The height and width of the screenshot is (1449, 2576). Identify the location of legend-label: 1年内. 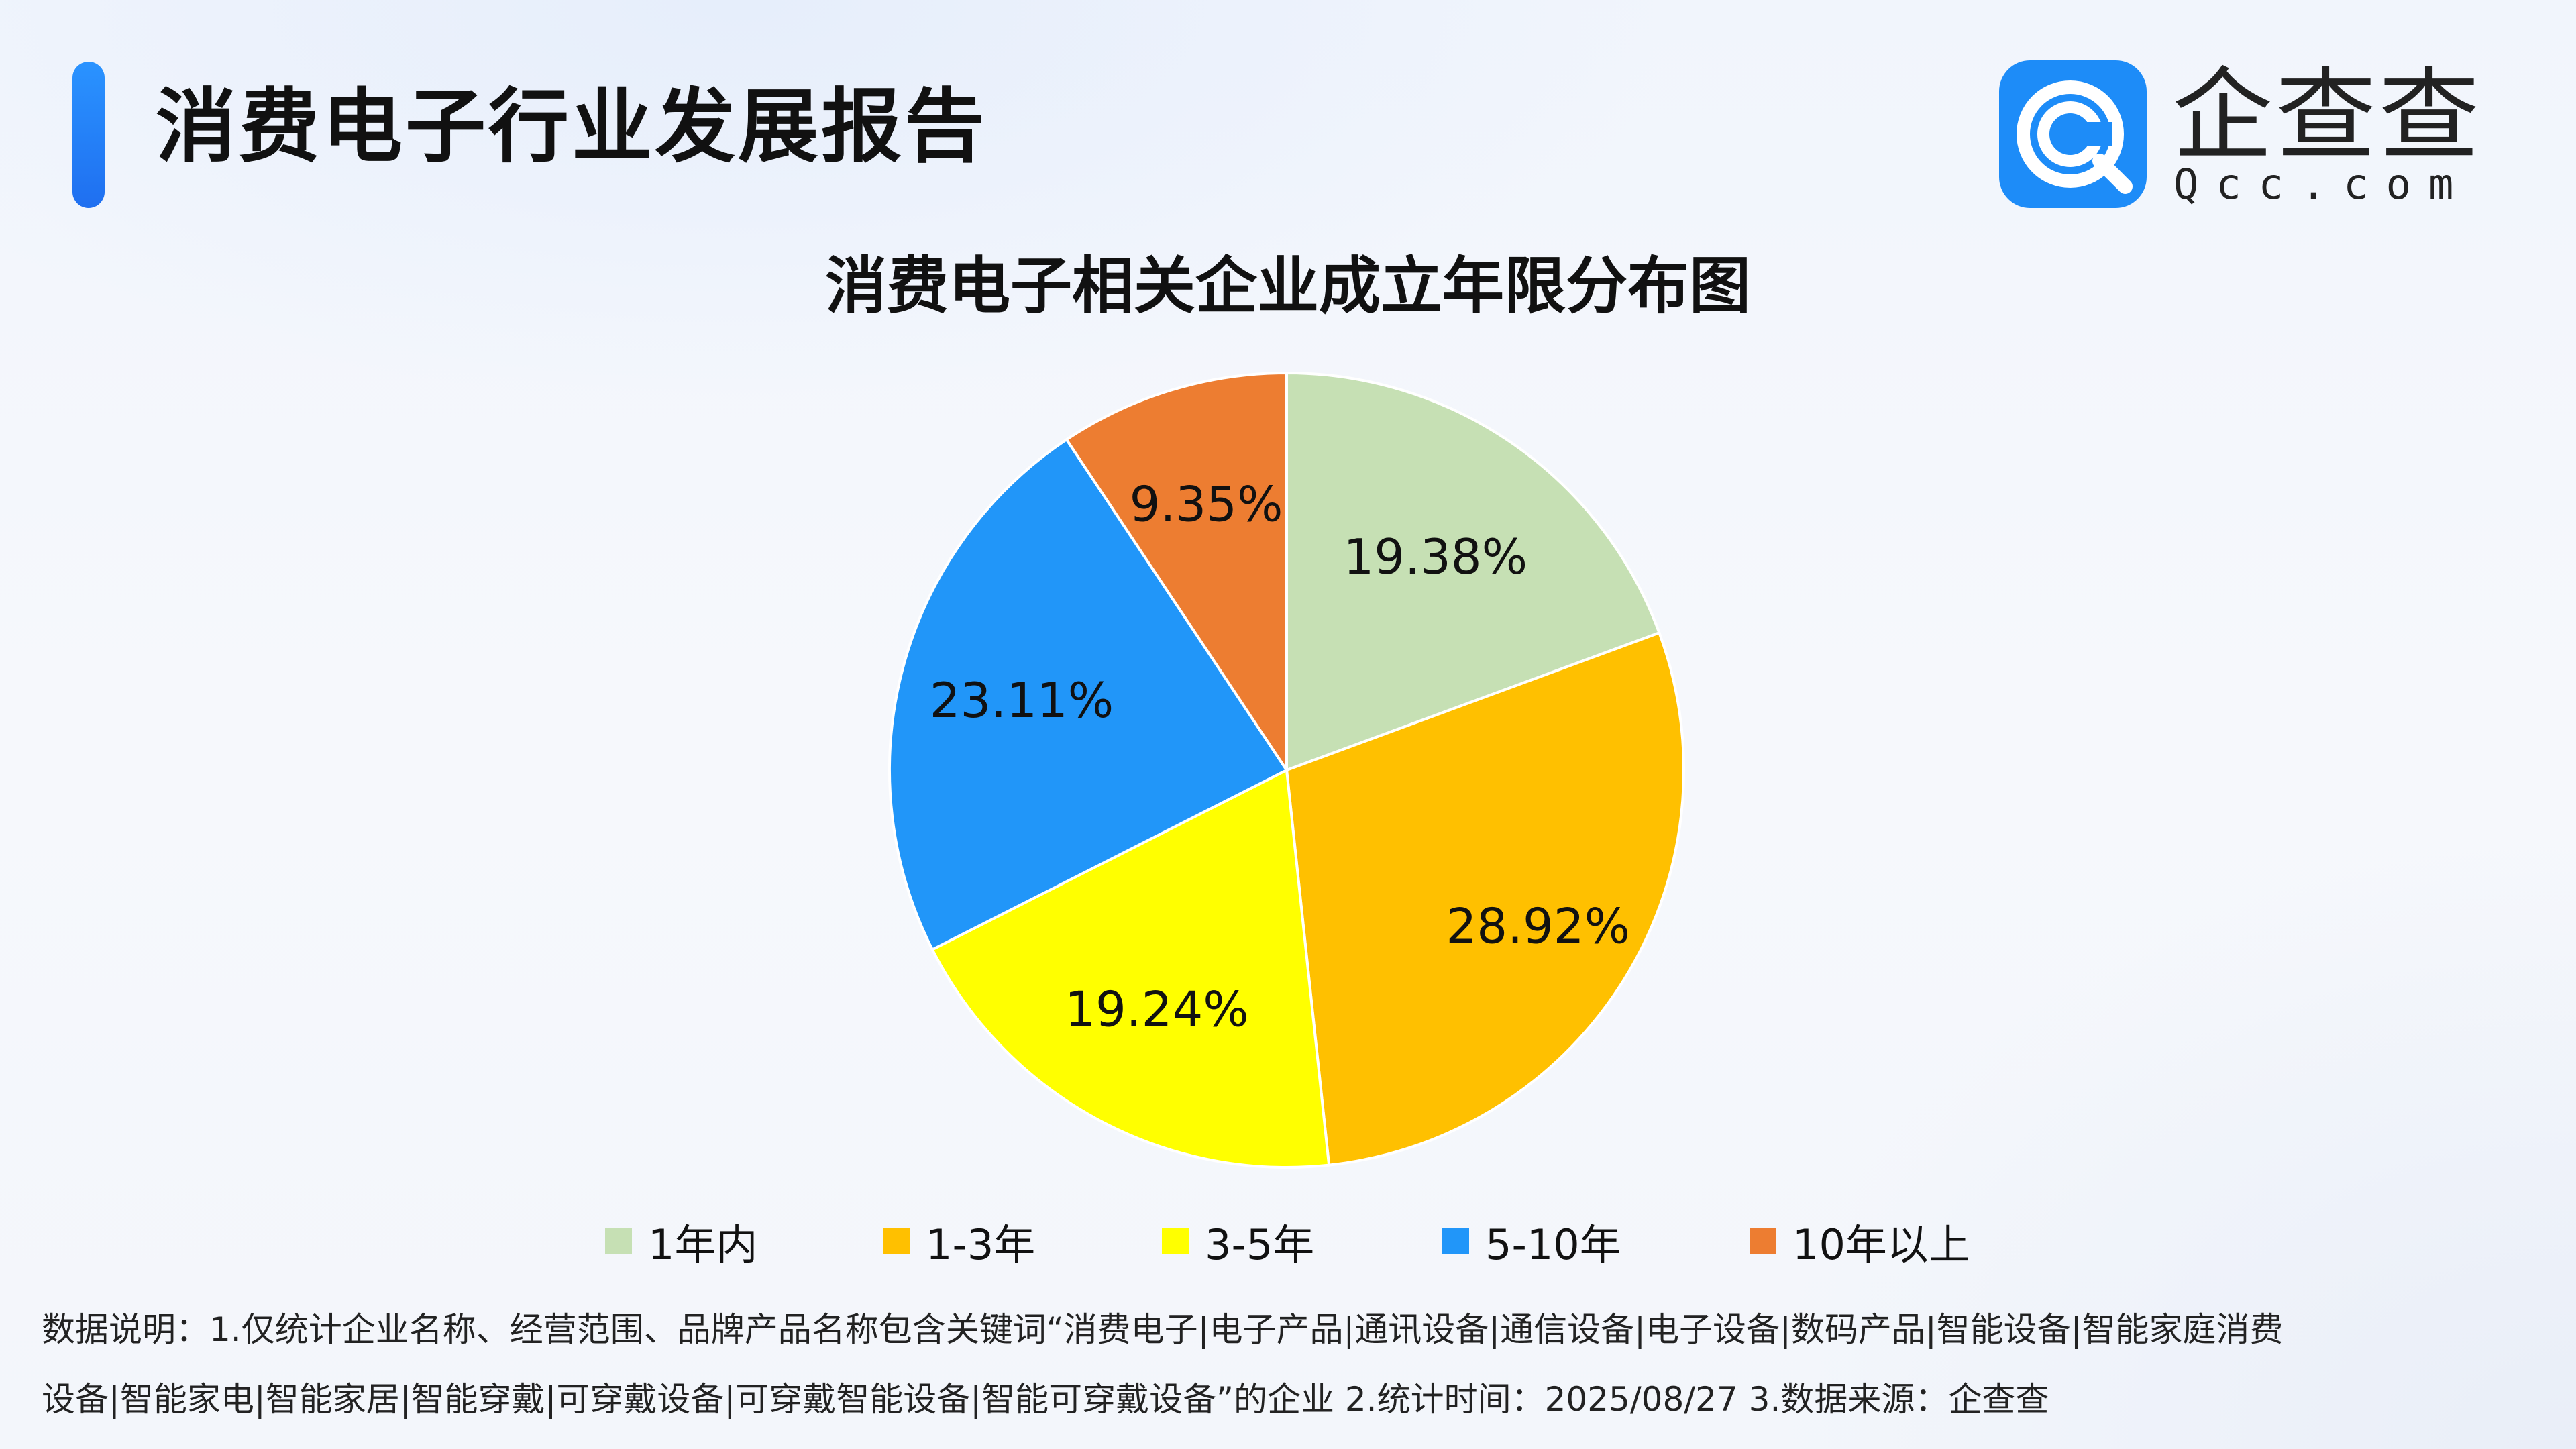
(703, 1244).